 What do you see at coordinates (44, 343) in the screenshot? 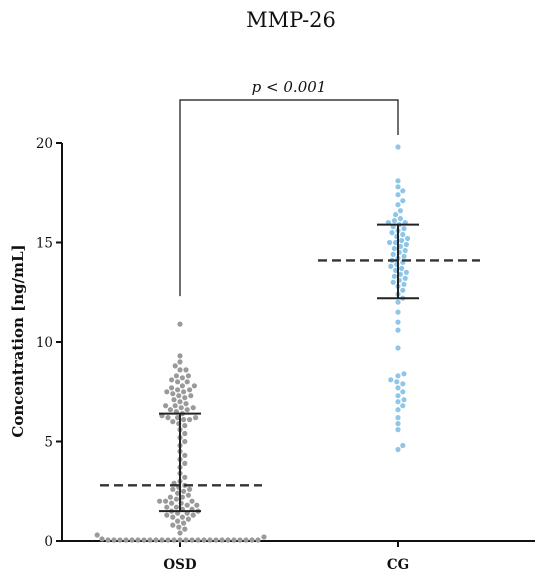
I see `y-tick-label: 10` at bounding box center [44, 343].